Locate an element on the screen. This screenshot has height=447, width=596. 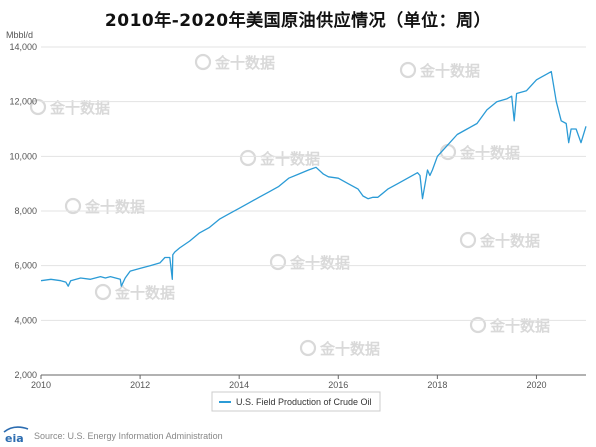
svg-text: eia is located at coordinates (14, 438).